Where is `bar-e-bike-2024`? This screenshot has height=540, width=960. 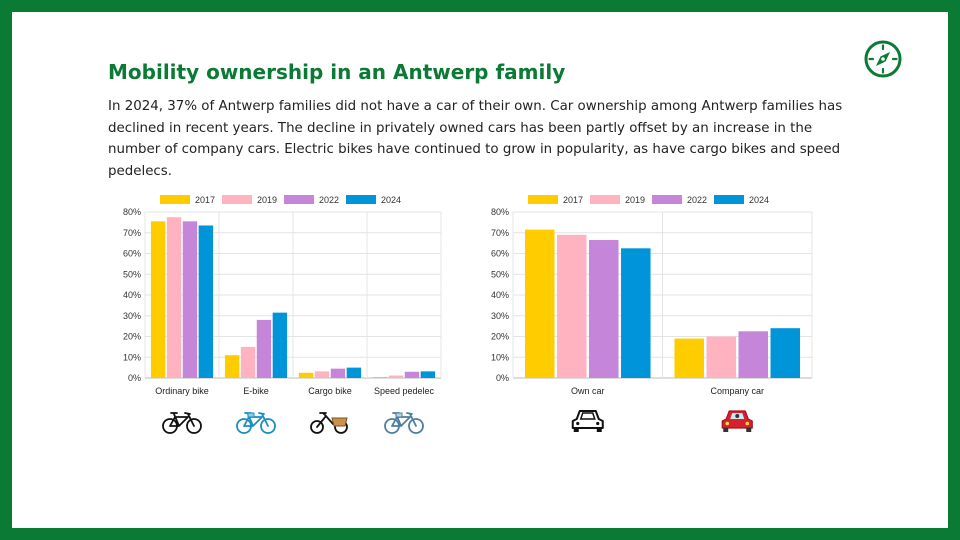
bar-e-bike-2024 is located at coordinates (280, 345).